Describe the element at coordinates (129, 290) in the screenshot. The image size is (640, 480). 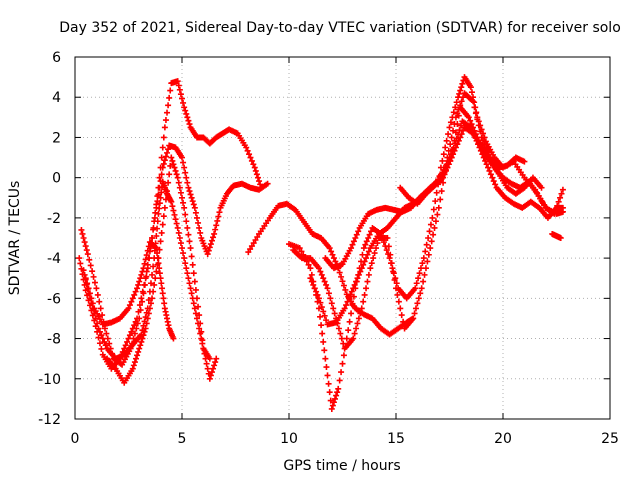
I see `data-series-s4` at that location.